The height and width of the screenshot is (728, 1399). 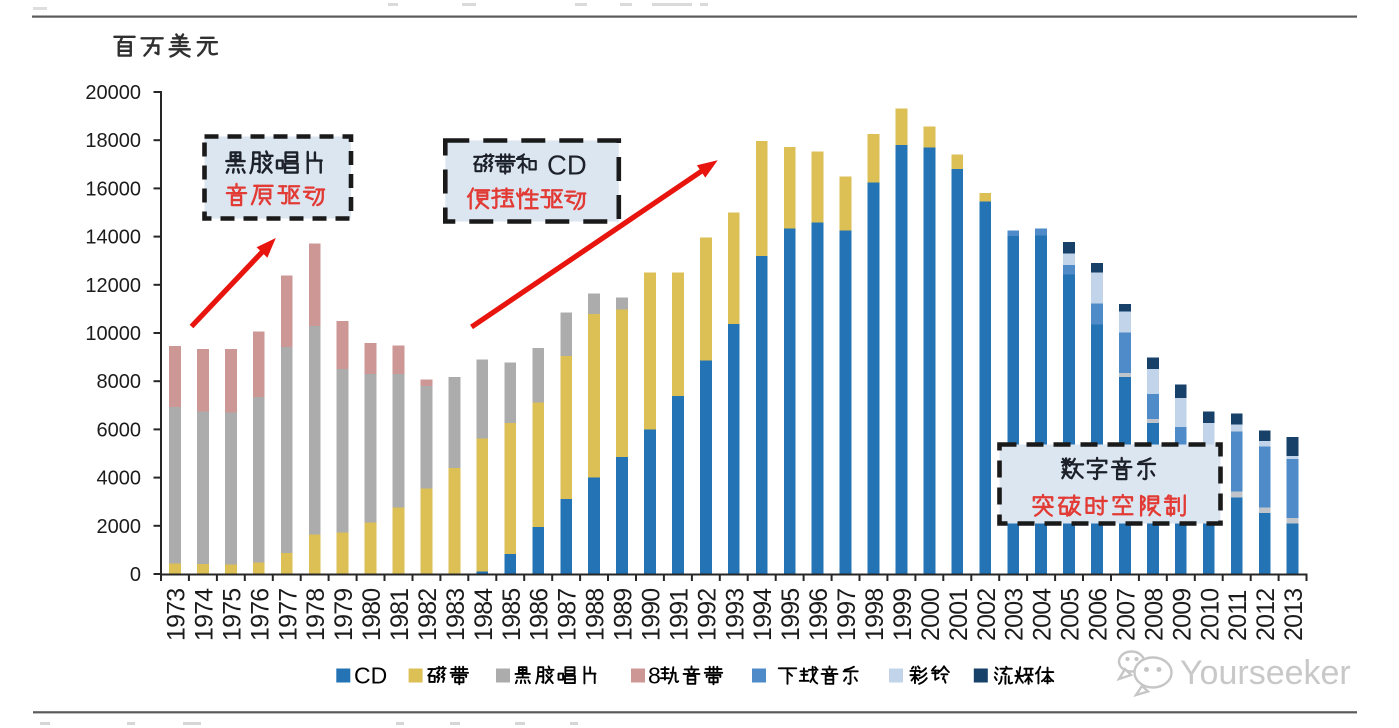 I want to click on svg-text: 1986, so click(x=540, y=615).